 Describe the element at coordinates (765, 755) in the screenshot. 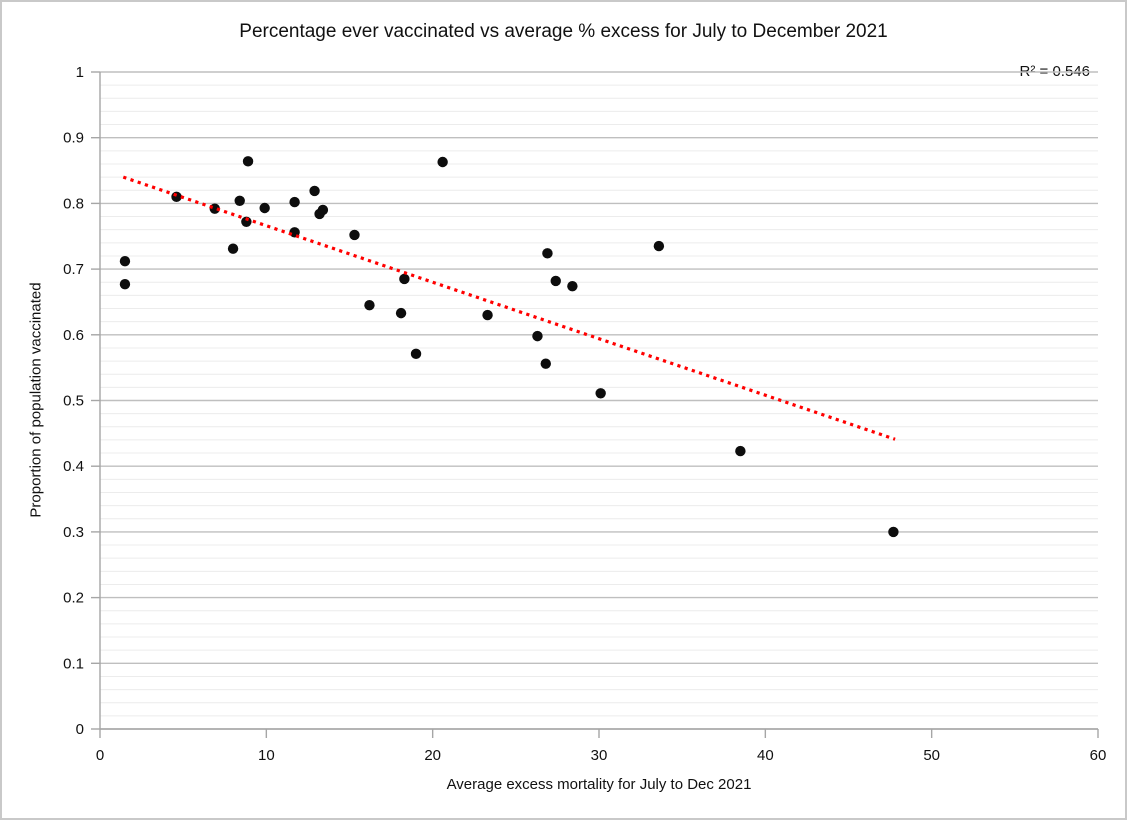

I see `x-tick-label: 40` at that location.